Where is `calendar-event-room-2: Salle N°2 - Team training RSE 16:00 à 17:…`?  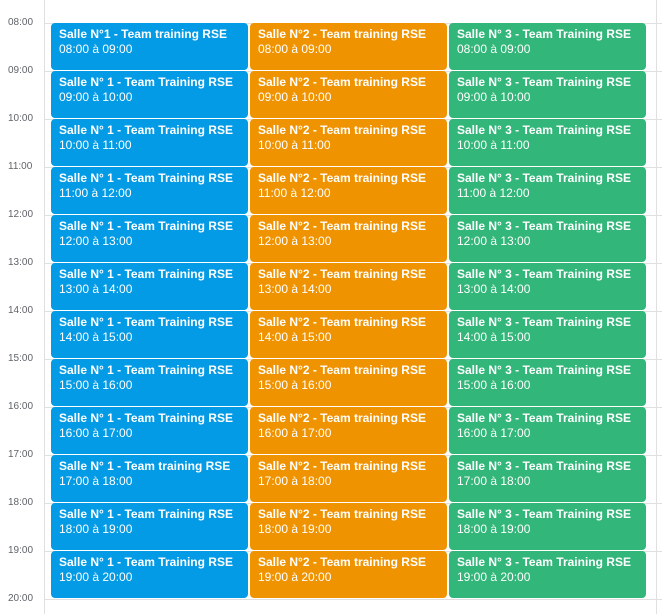
calendar-event-room-2: Salle N°2 - Team training RSE 16:00 à 17:… is located at coordinates (348, 430).